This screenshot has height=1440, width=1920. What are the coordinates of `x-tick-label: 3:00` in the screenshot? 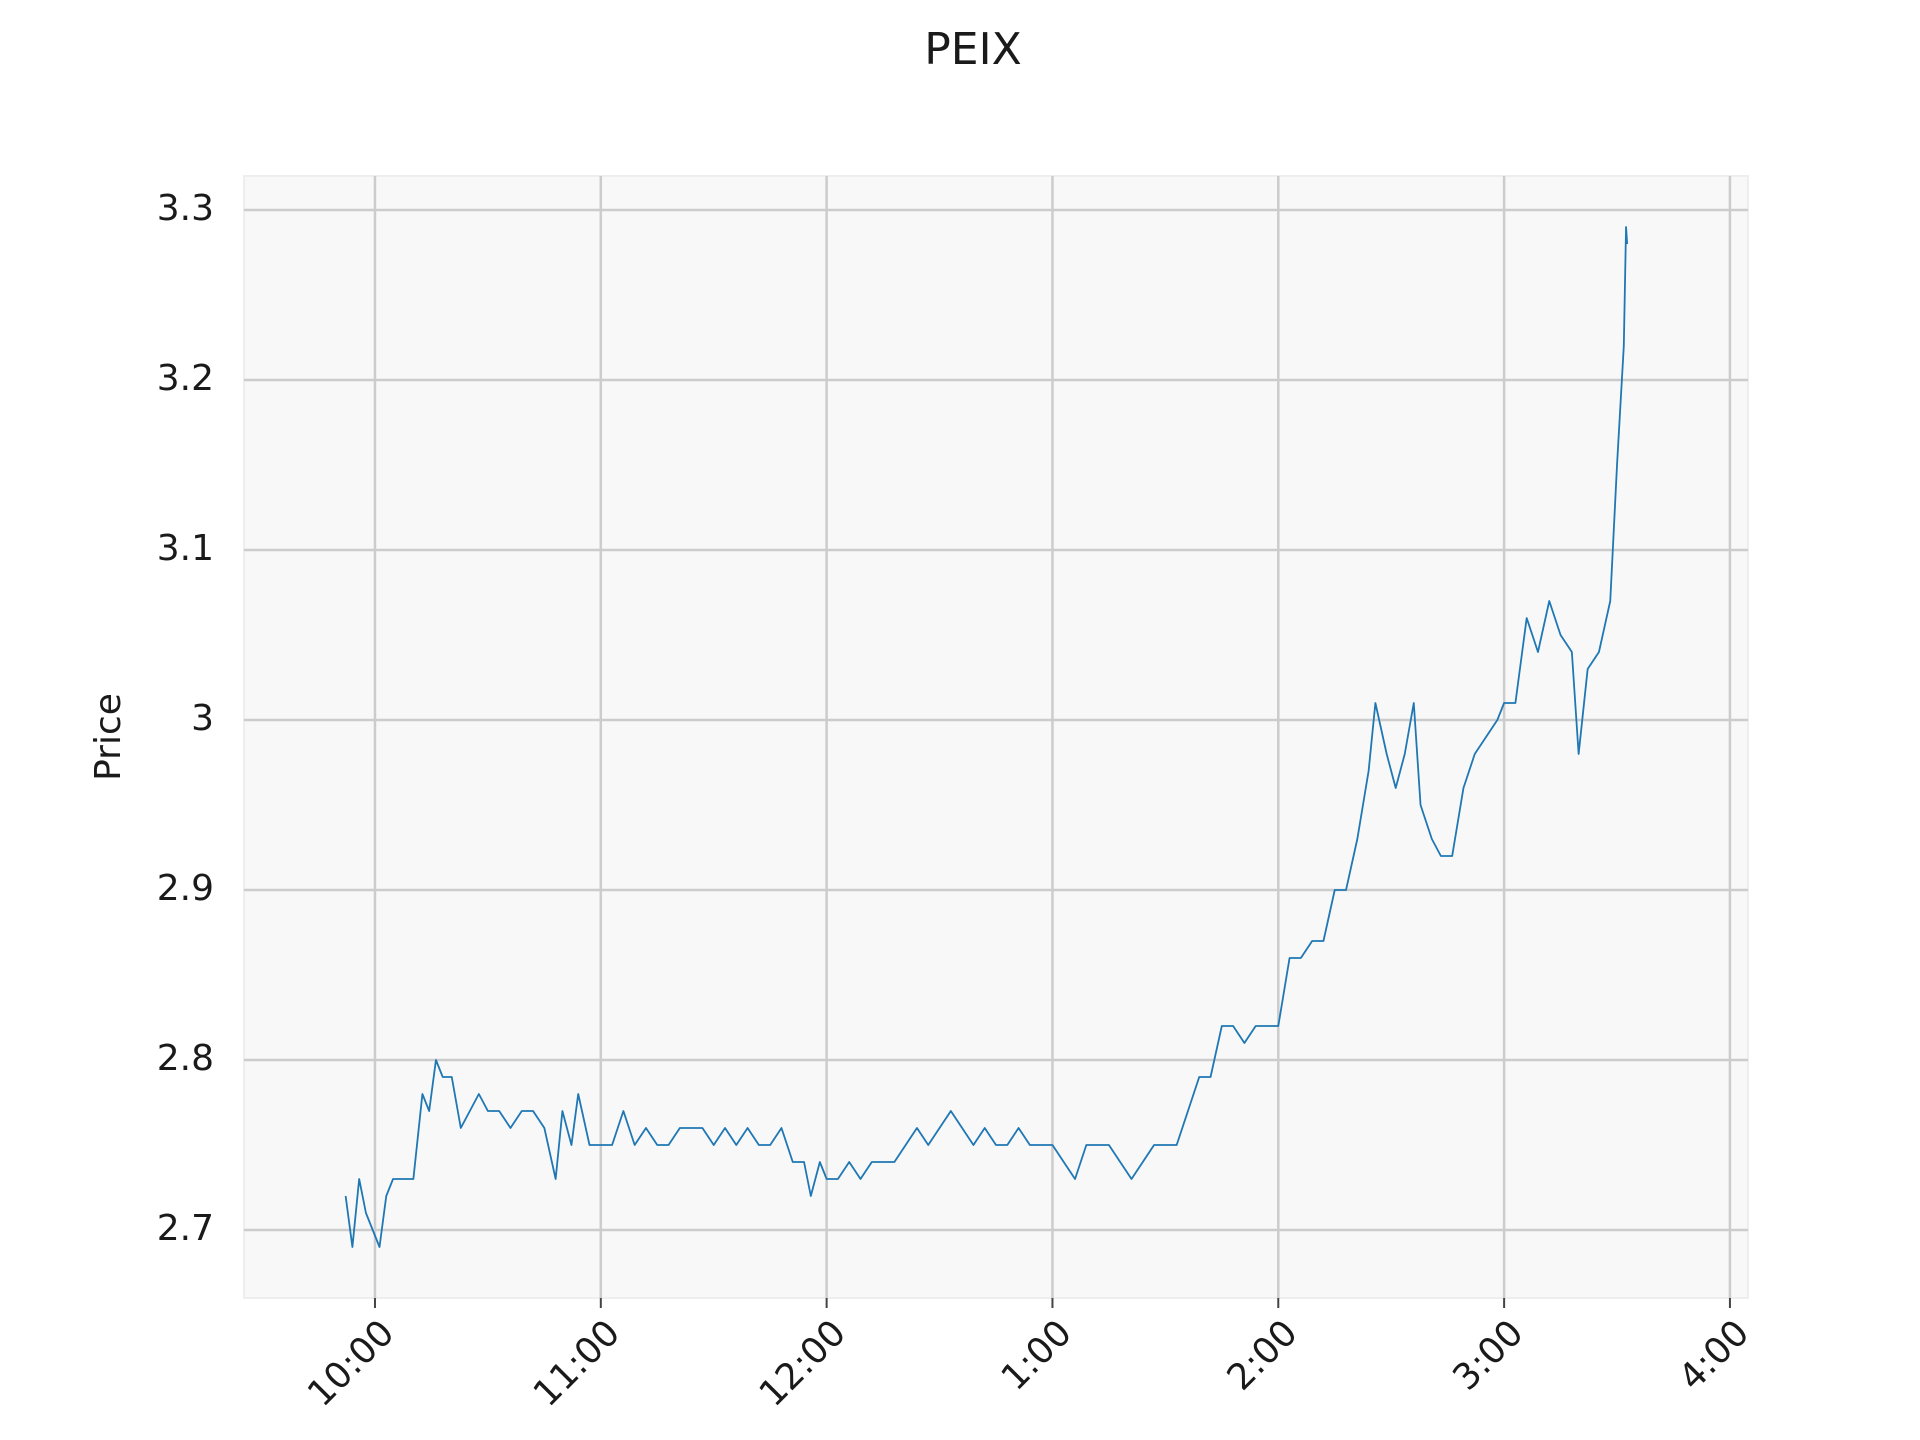 It's located at (1488, 1355).